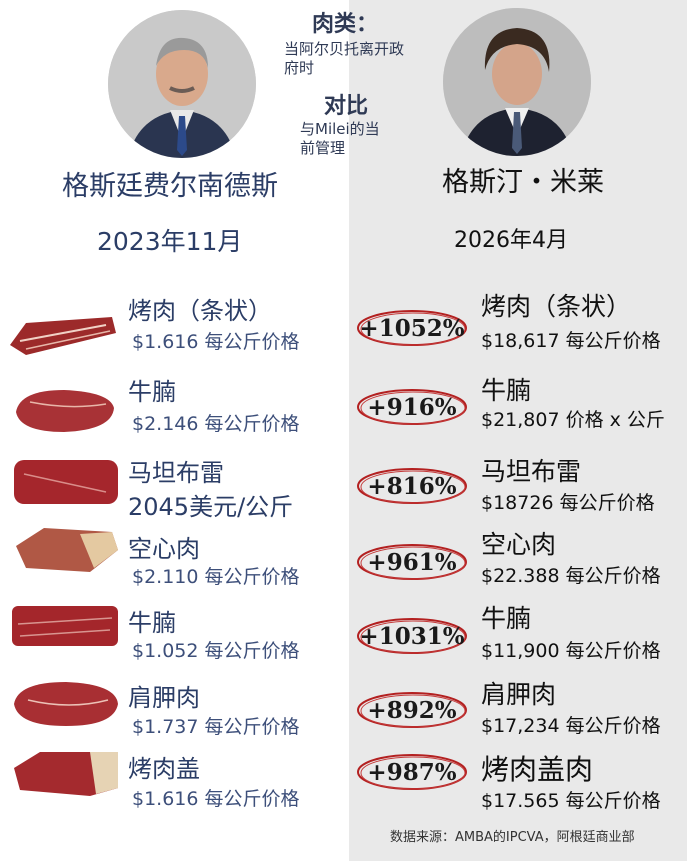 The image size is (687, 861). What do you see at coordinates (216, 577) in the screenshot?
I see `left-price: $2.110 每公斤价格` at bounding box center [216, 577].